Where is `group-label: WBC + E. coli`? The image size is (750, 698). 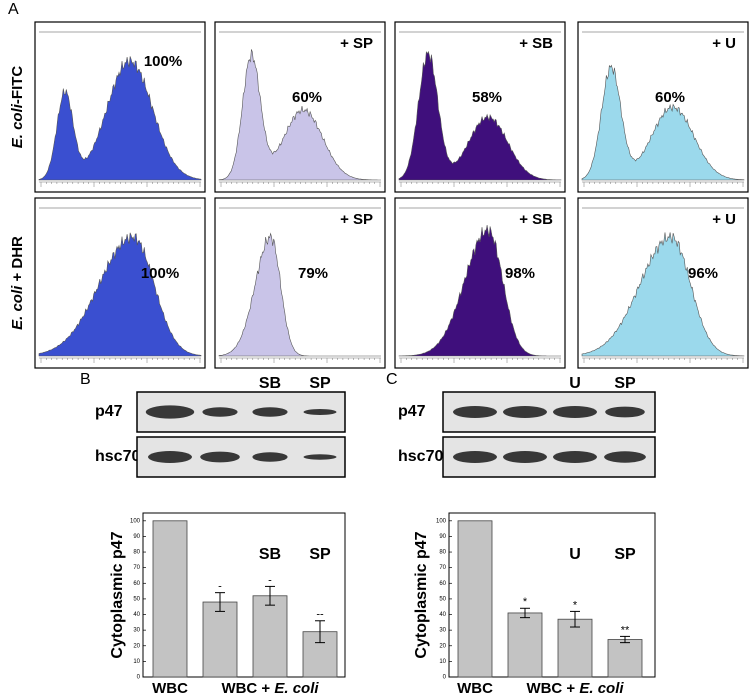
group-label: WBC + E. coli is located at coordinates (270, 688).